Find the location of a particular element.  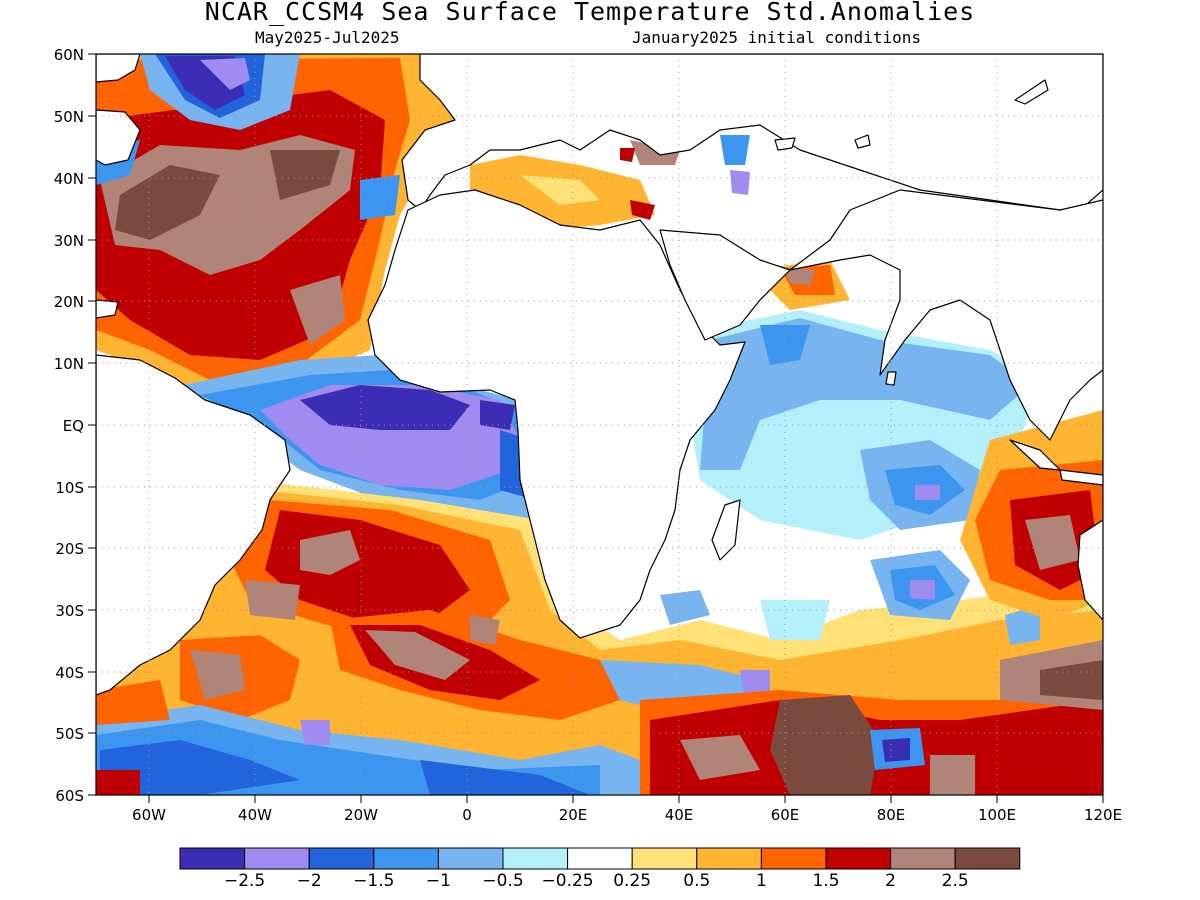

lat-label: 10S is located at coordinates (69, 488).